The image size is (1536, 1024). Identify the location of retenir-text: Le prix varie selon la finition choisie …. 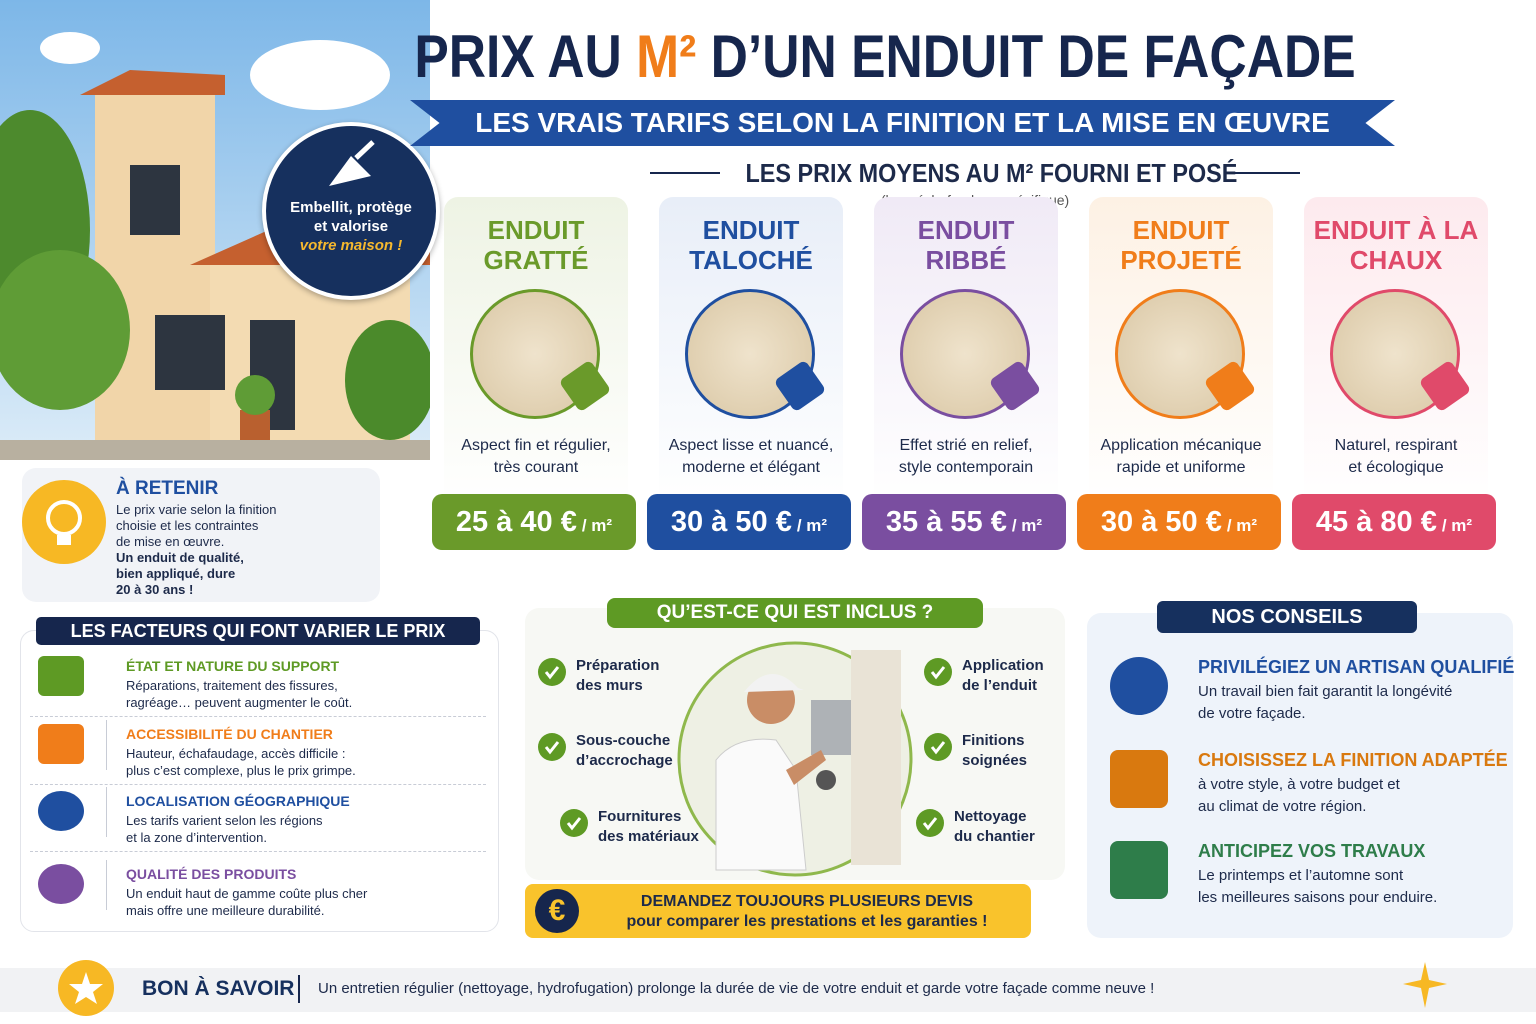
(196, 550).